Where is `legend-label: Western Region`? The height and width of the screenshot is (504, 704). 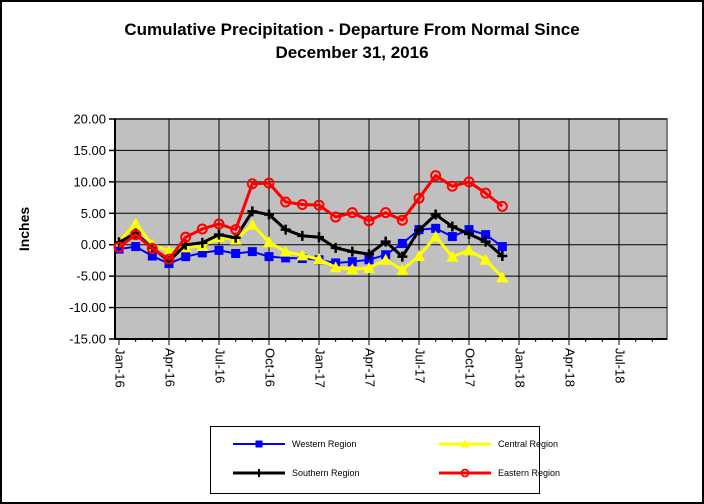
legend-label: Western Region is located at coordinates (324, 444).